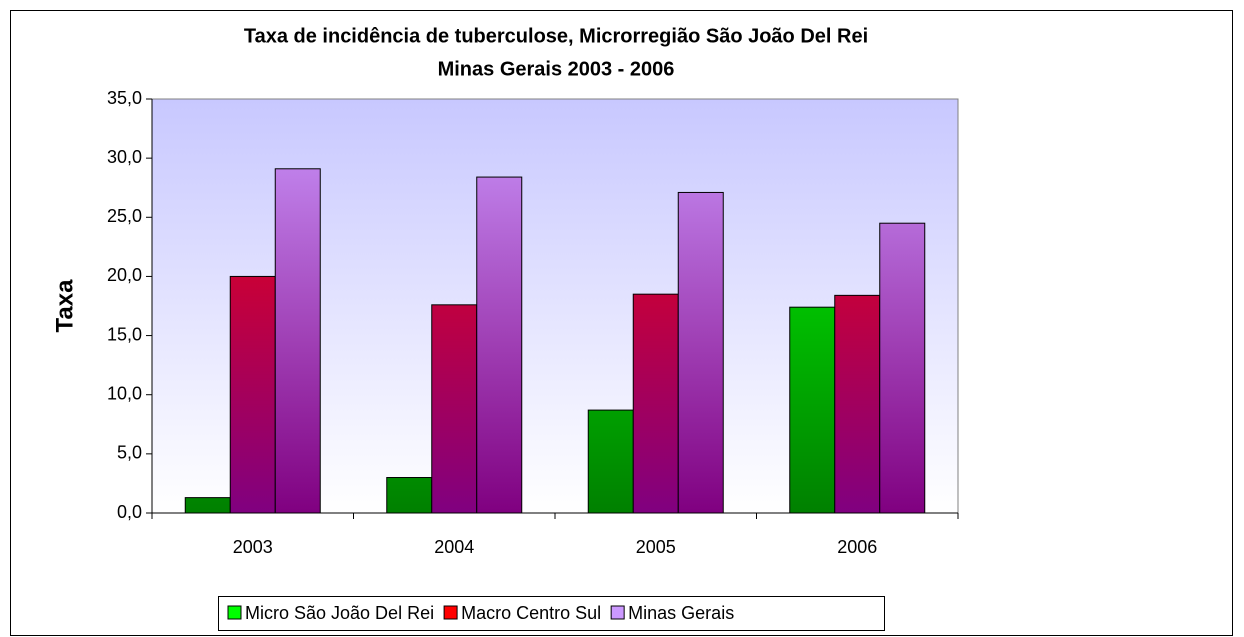 The height and width of the screenshot is (637, 1244). What do you see at coordinates (656, 547) in the screenshot?
I see `x-tick-label: 2005` at bounding box center [656, 547].